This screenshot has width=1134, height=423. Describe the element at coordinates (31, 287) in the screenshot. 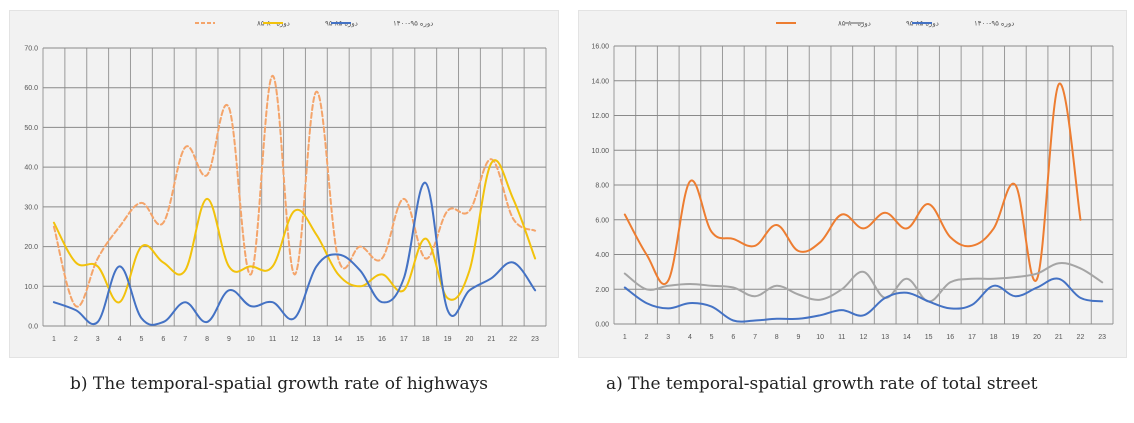

I see `y-tick-label: 10.0` at that location.